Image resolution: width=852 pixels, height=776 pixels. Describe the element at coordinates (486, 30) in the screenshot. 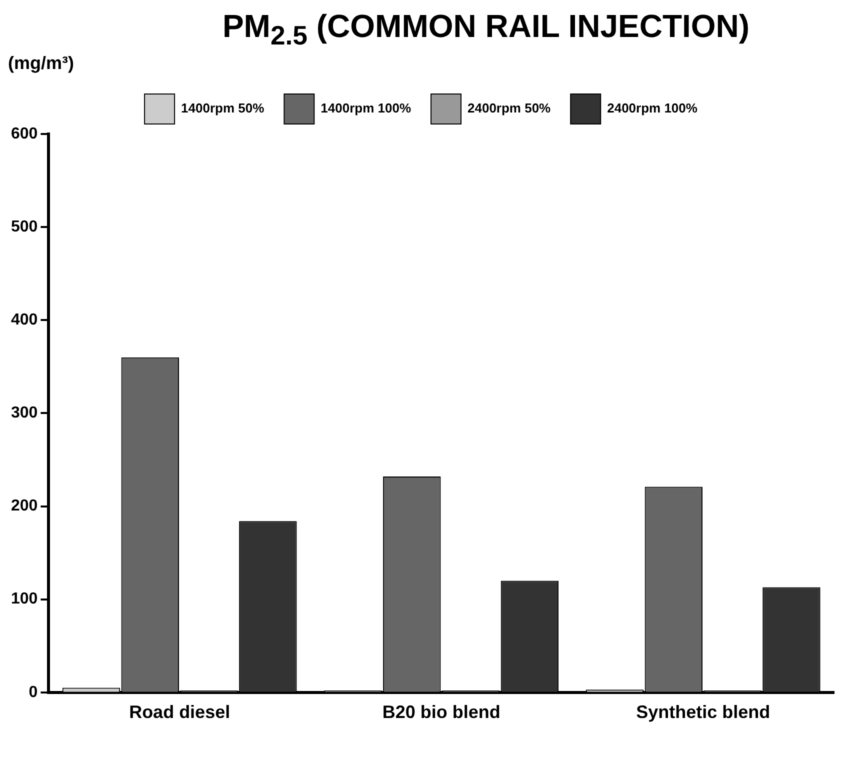

I see `chart-title: PM$_{2.5}$ (COMMON RAIL INJECTION)` at that location.